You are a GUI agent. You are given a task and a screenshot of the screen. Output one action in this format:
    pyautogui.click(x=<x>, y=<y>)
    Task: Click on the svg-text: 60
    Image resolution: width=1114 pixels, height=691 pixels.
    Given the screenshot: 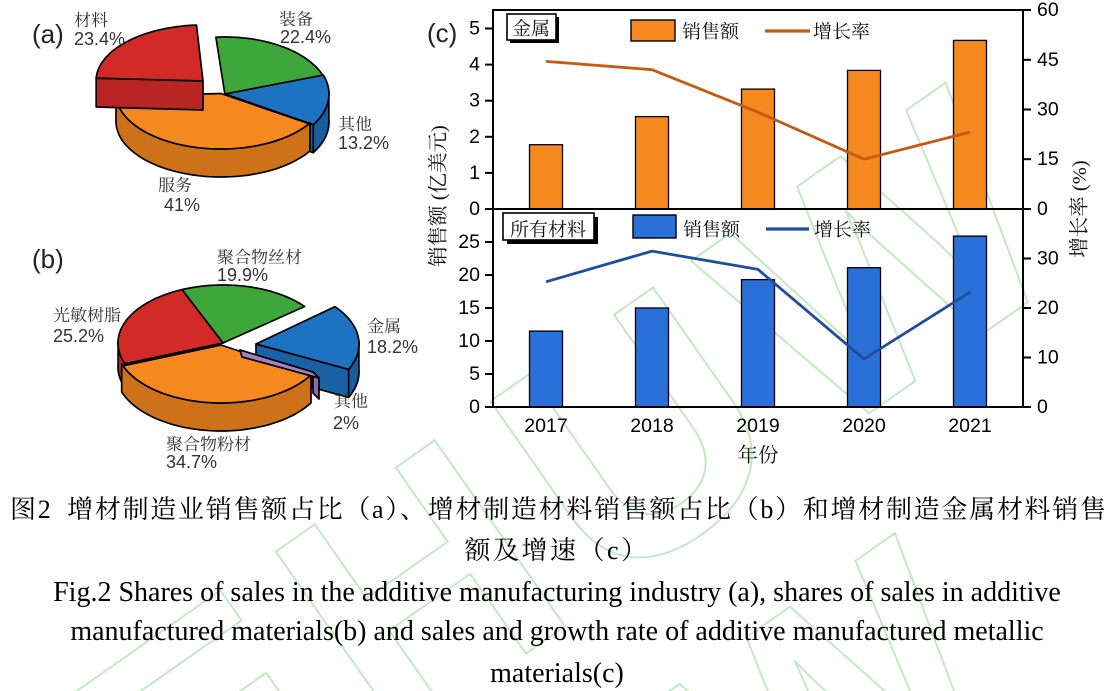 What is the action you would take?
    pyautogui.click(x=1048, y=10)
    